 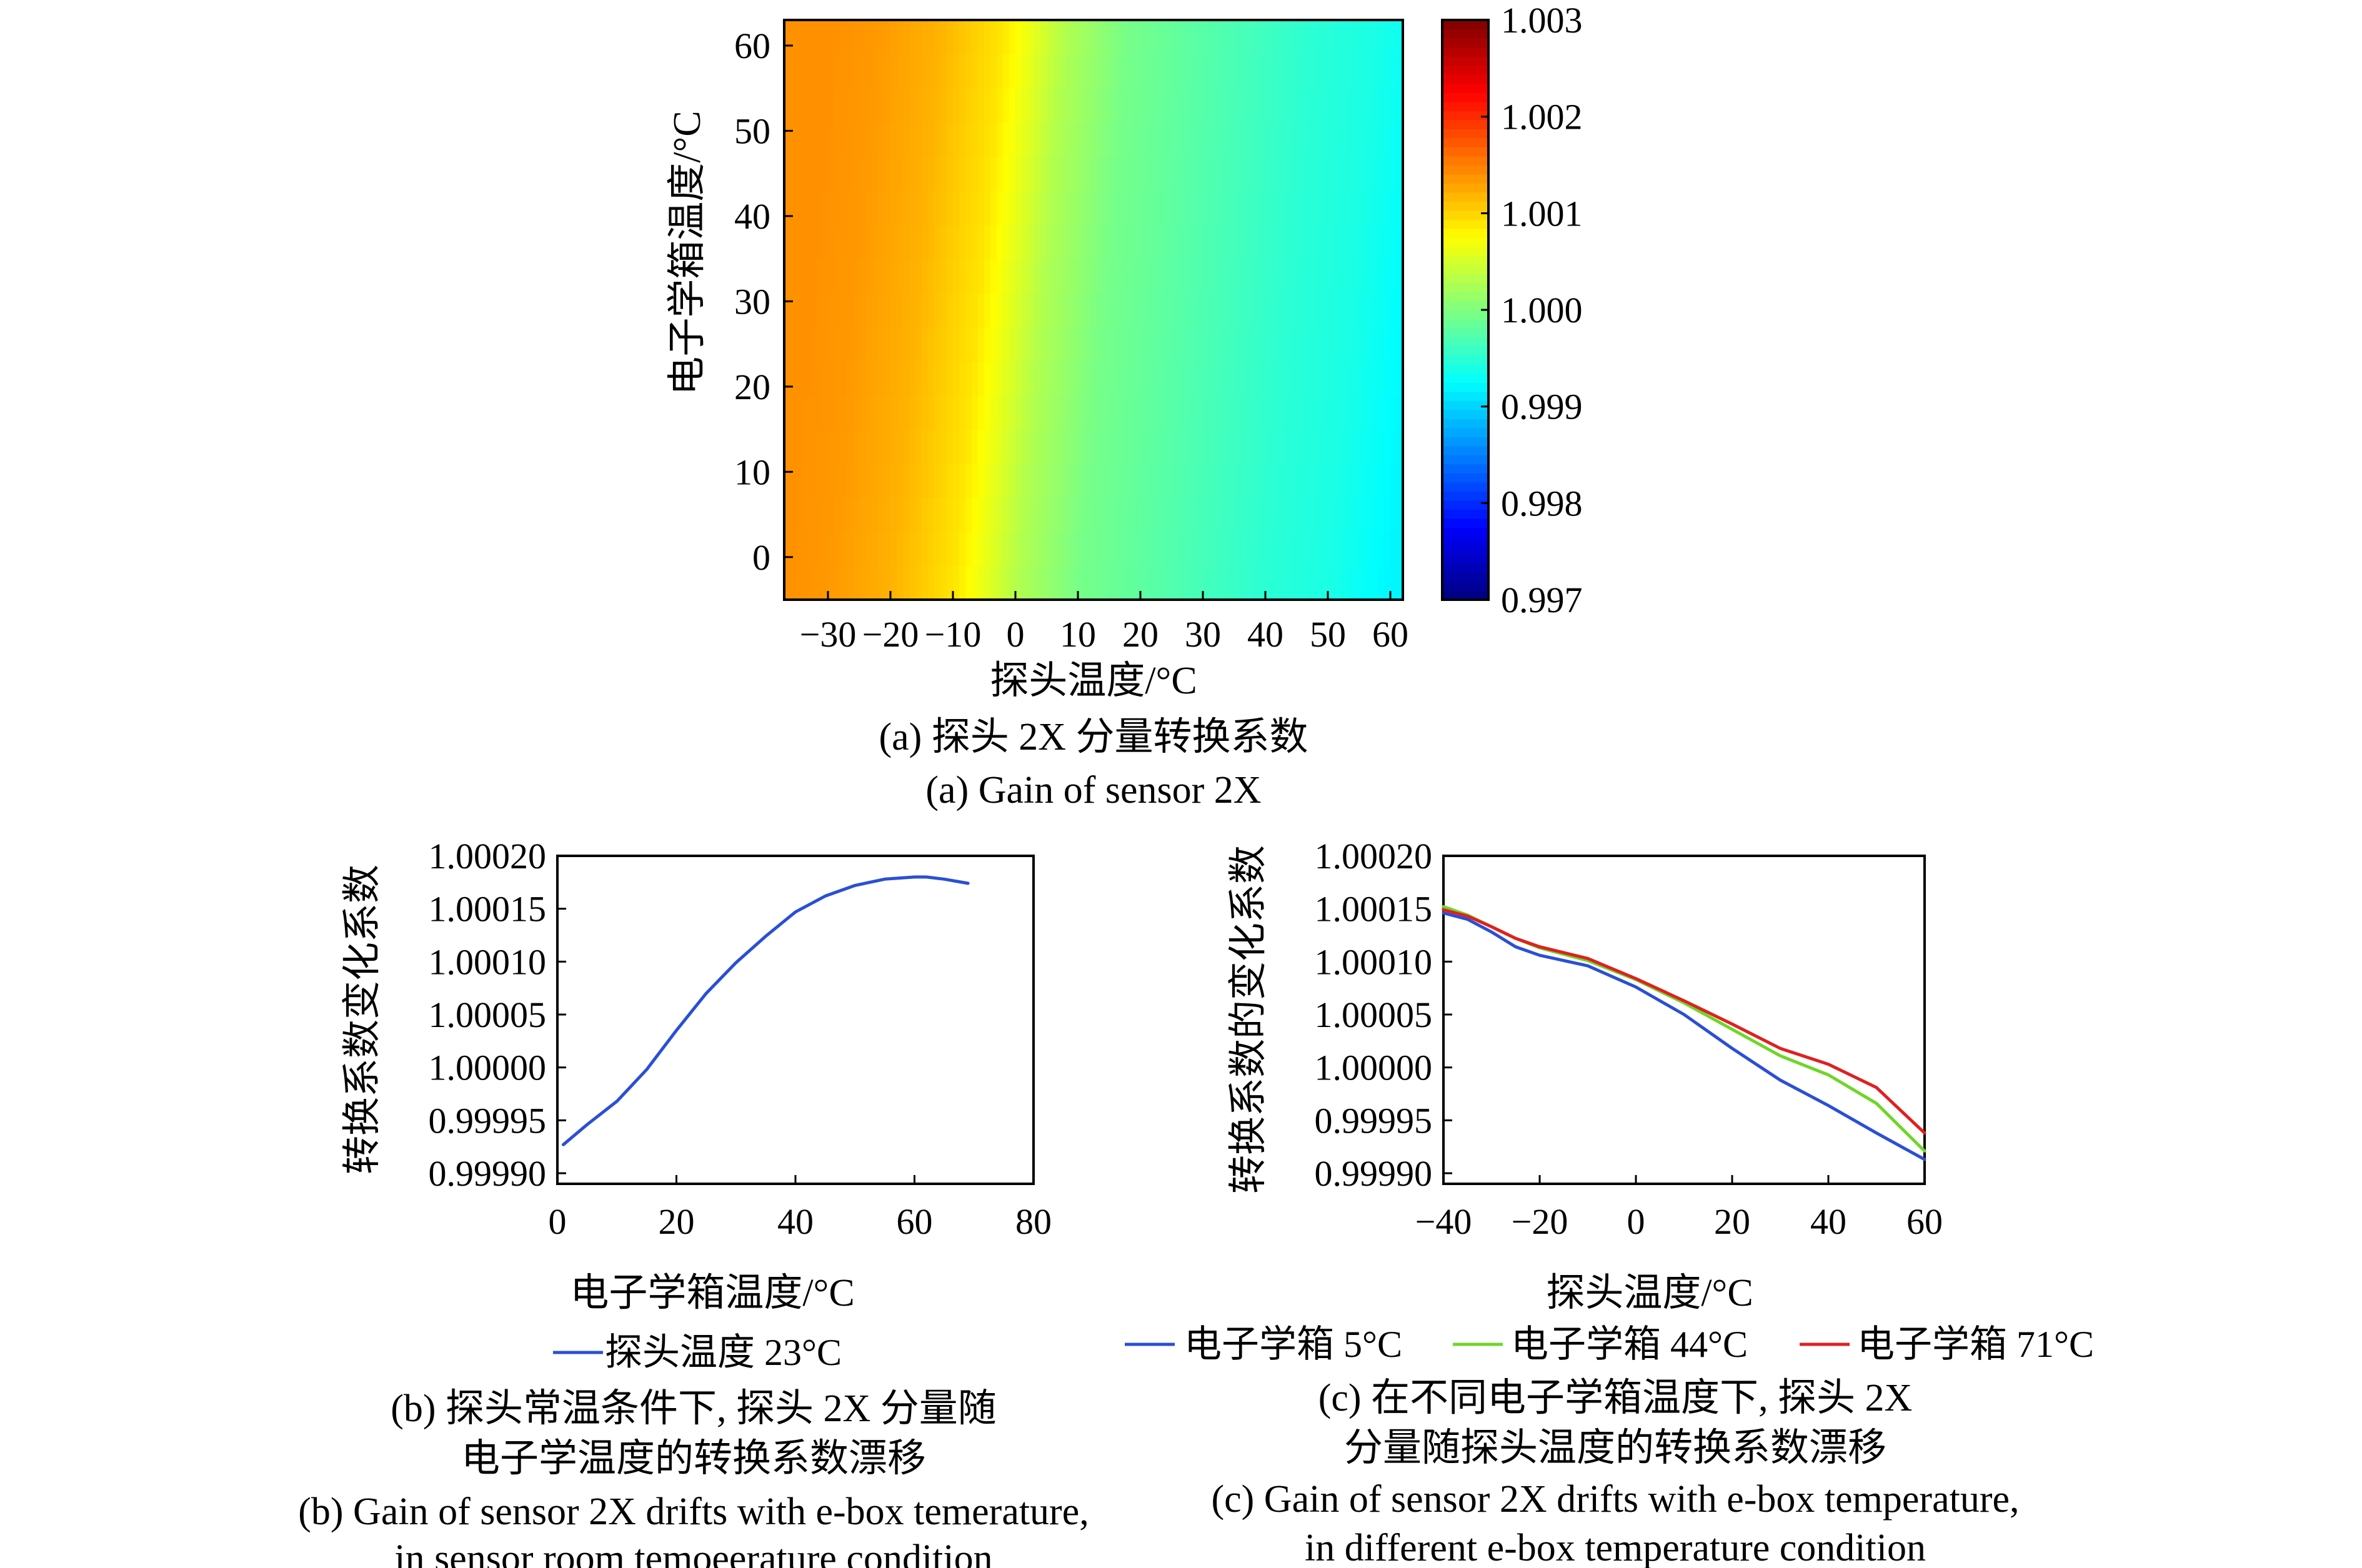 I want to click on chart-b-x-label: 电子学箱温度/°C, so click(x=712, y=1293).